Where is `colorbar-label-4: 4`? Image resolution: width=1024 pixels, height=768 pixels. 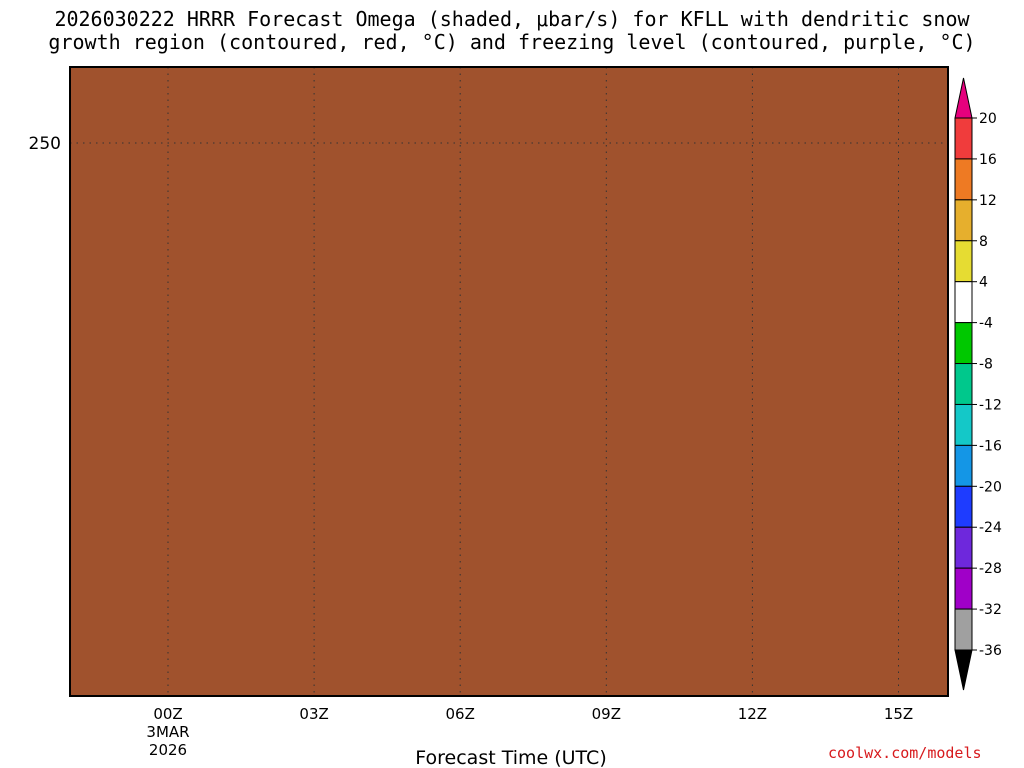 colorbar-label-4: 4 is located at coordinates (983, 283).